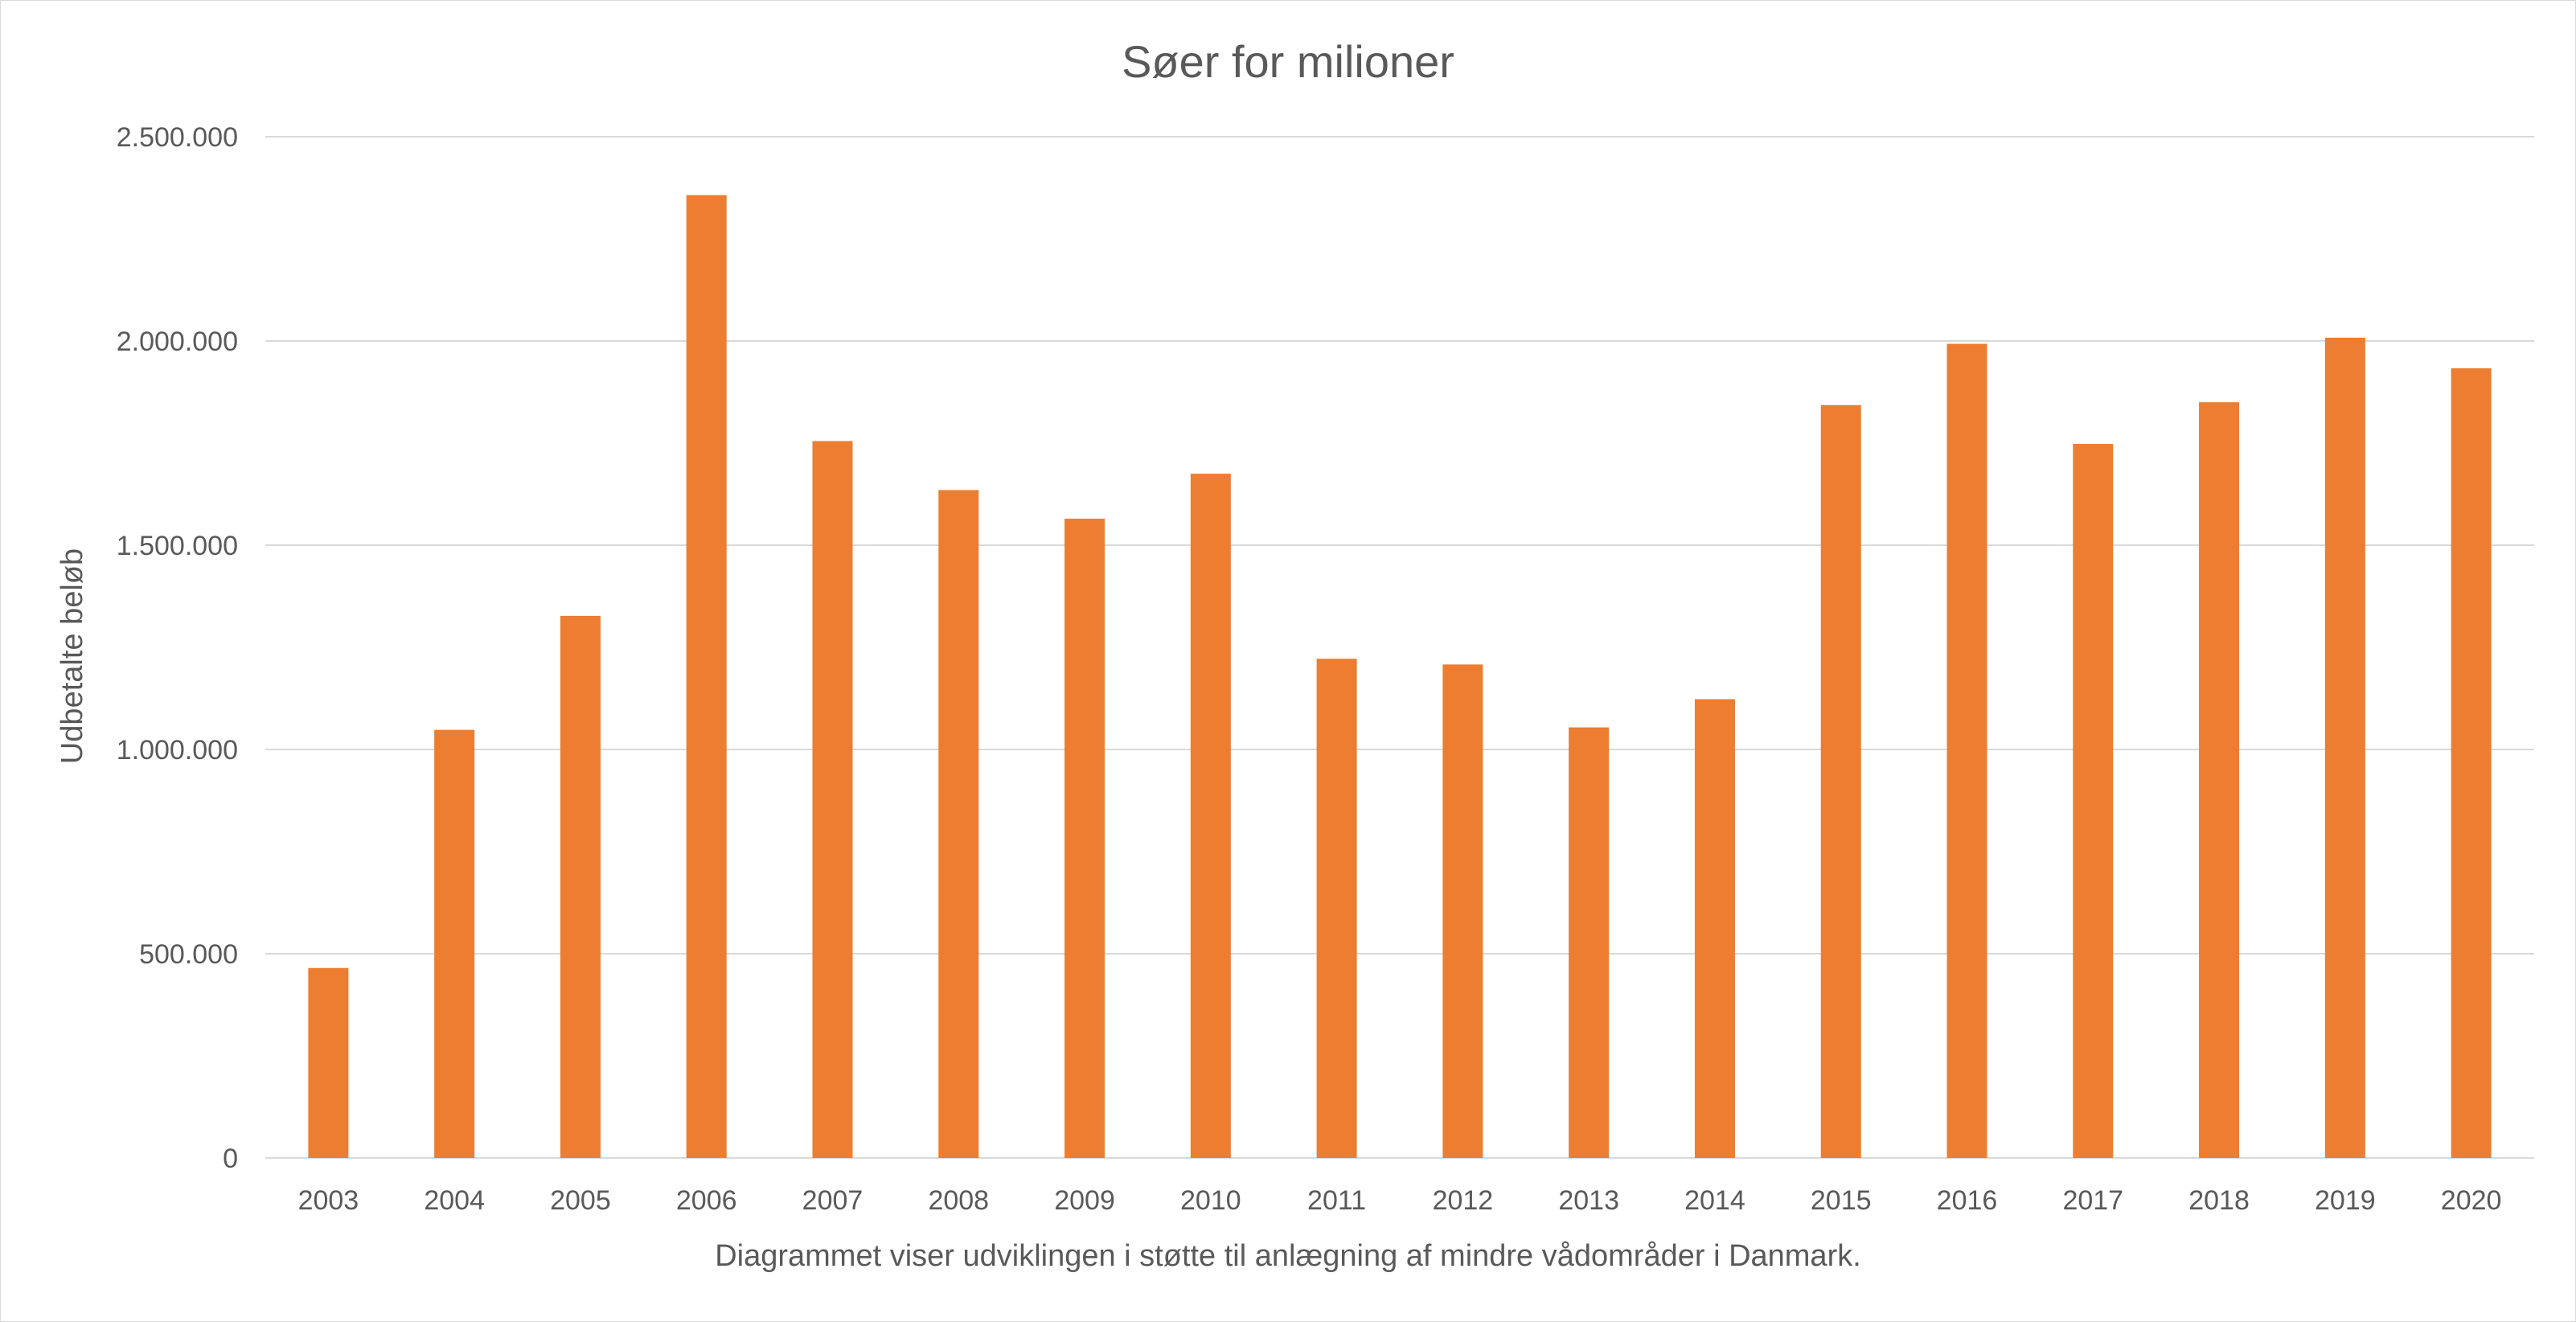 The width and height of the screenshot is (2576, 1322). I want to click on x-tick-label: 2016, so click(1967, 1200).